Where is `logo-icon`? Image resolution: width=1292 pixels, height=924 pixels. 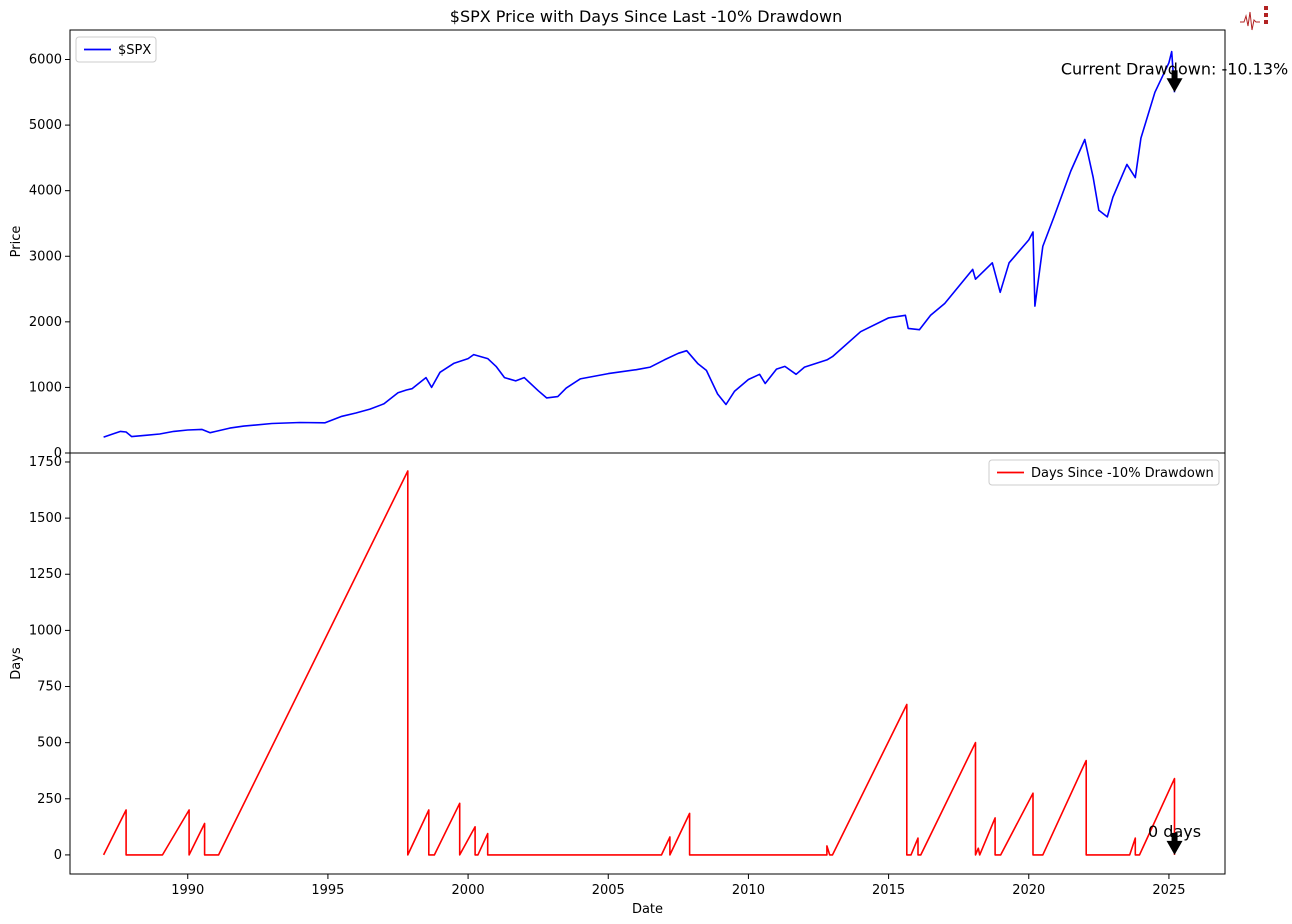 logo-icon is located at coordinates (1254, 18).